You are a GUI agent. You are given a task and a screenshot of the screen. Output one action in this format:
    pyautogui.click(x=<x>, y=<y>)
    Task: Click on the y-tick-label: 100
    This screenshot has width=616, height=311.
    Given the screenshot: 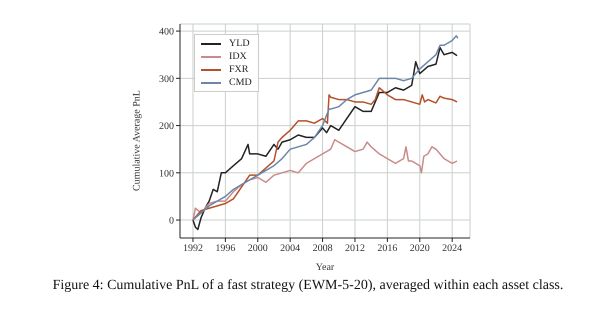 What is the action you would take?
    pyautogui.click(x=166, y=174)
    